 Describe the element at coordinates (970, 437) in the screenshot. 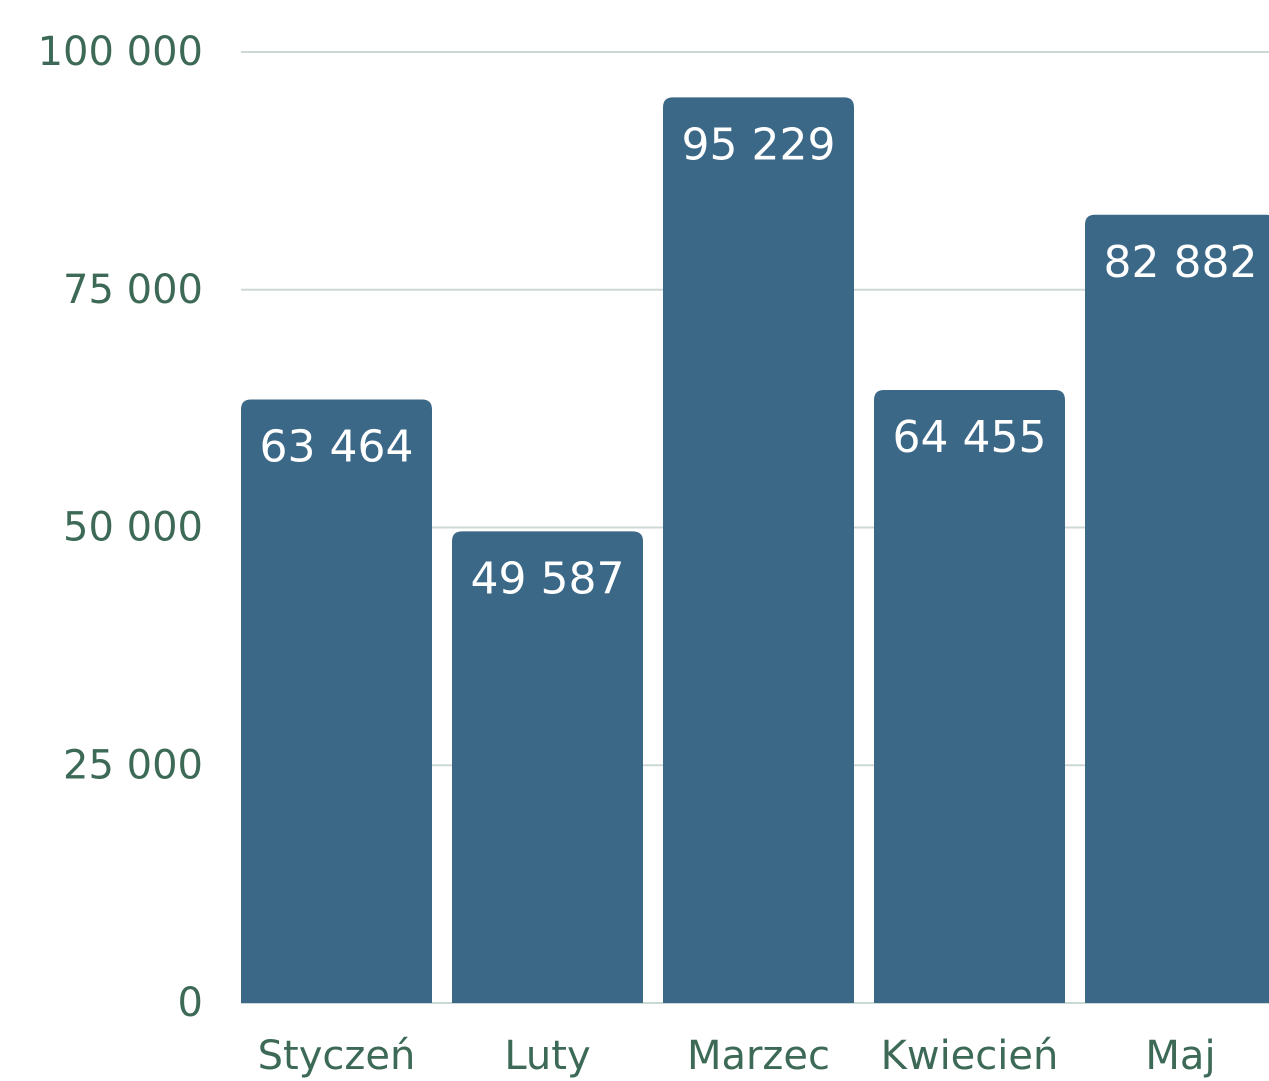

I see `value-label: 64 455` at that location.